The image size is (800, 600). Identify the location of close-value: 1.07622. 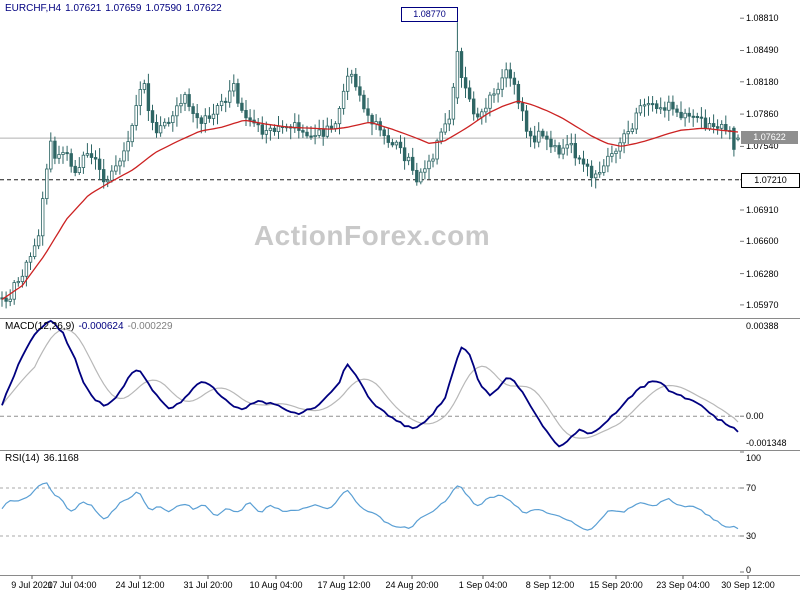
(203, 8).